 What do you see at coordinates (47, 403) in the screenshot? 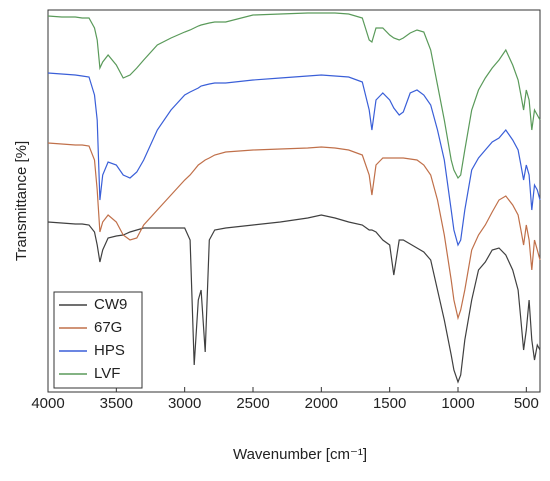
I see `x-tick-label: 4000` at bounding box center [47, 403].